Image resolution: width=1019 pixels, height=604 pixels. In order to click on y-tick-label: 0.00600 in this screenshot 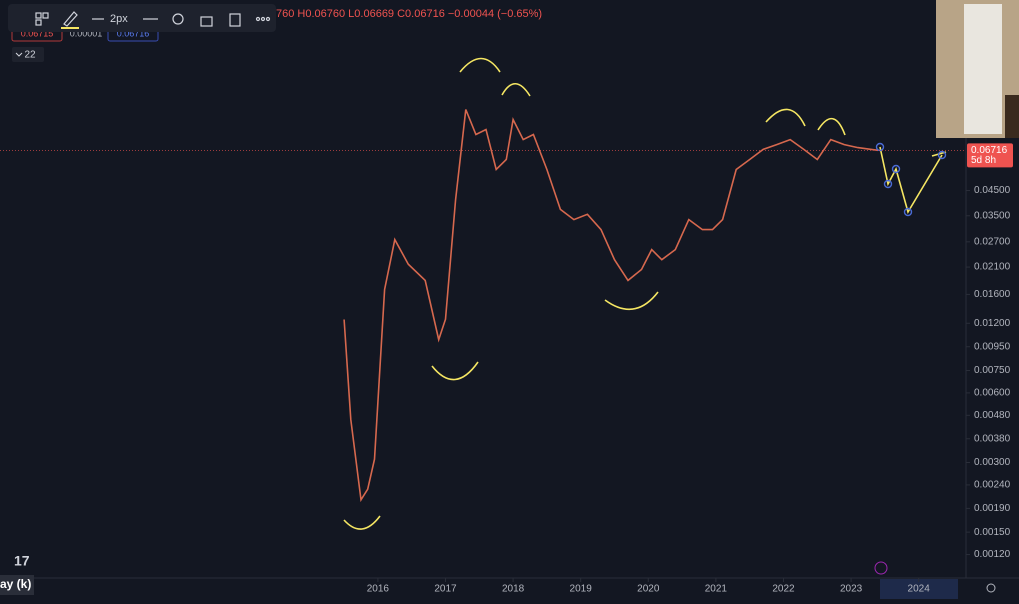, I will do `click(992, 393)`.